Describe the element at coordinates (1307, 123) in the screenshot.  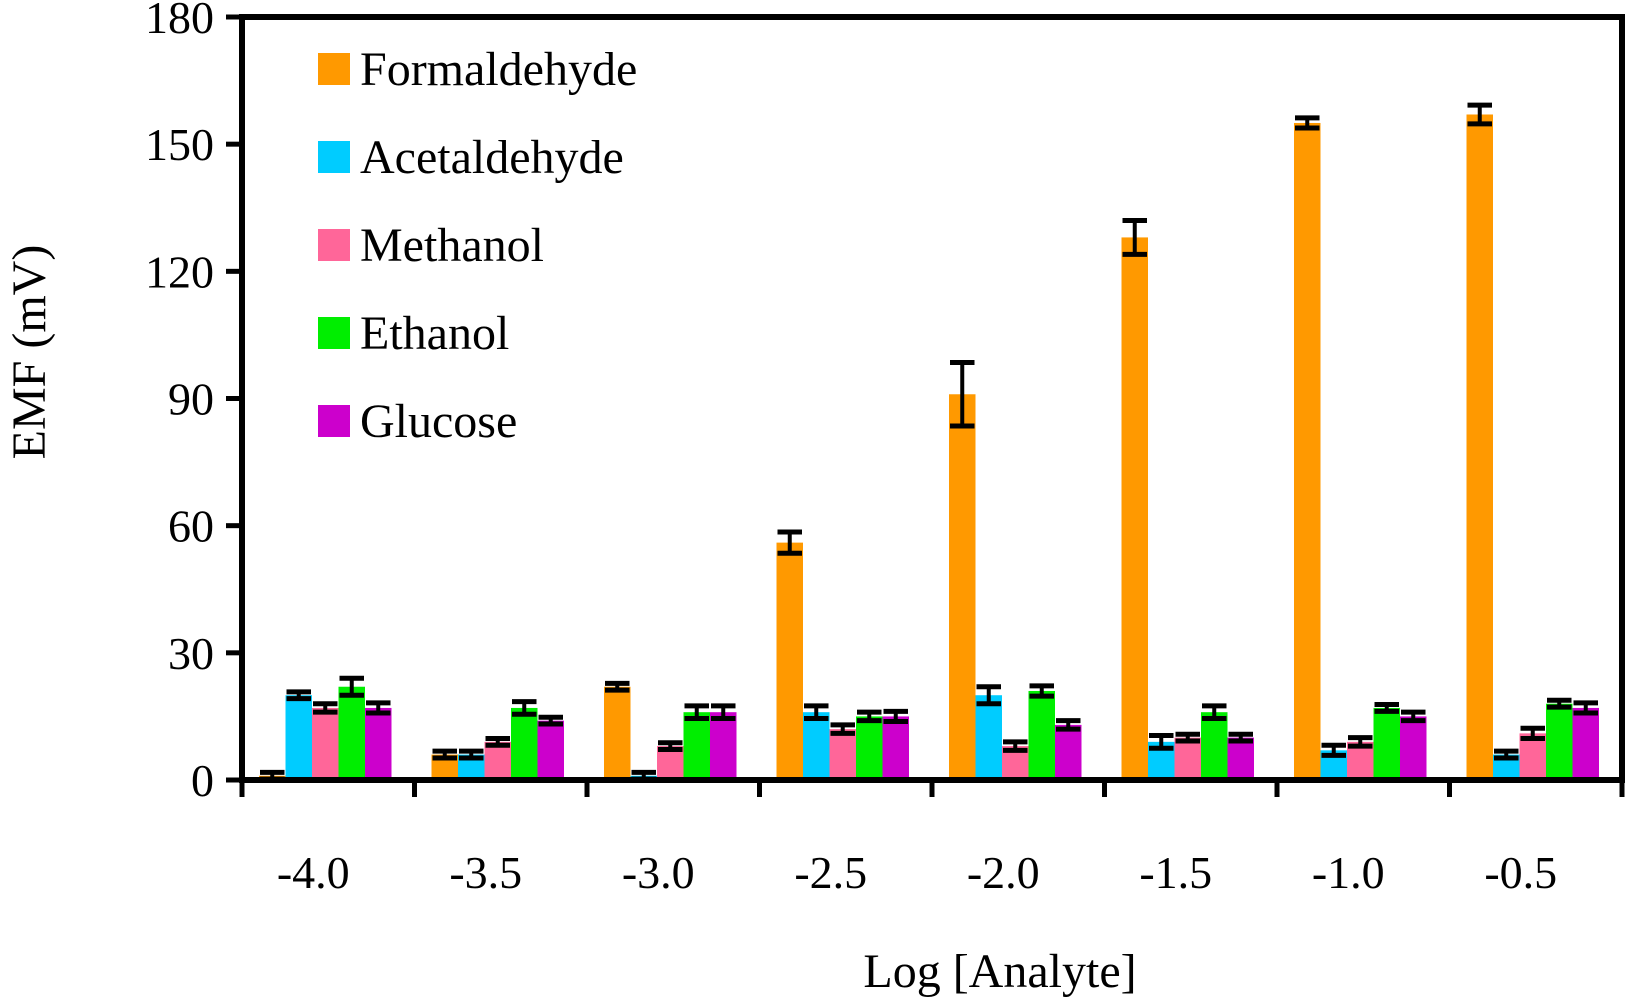
I see `error-bar-formaldehyde--1.0` at that location.